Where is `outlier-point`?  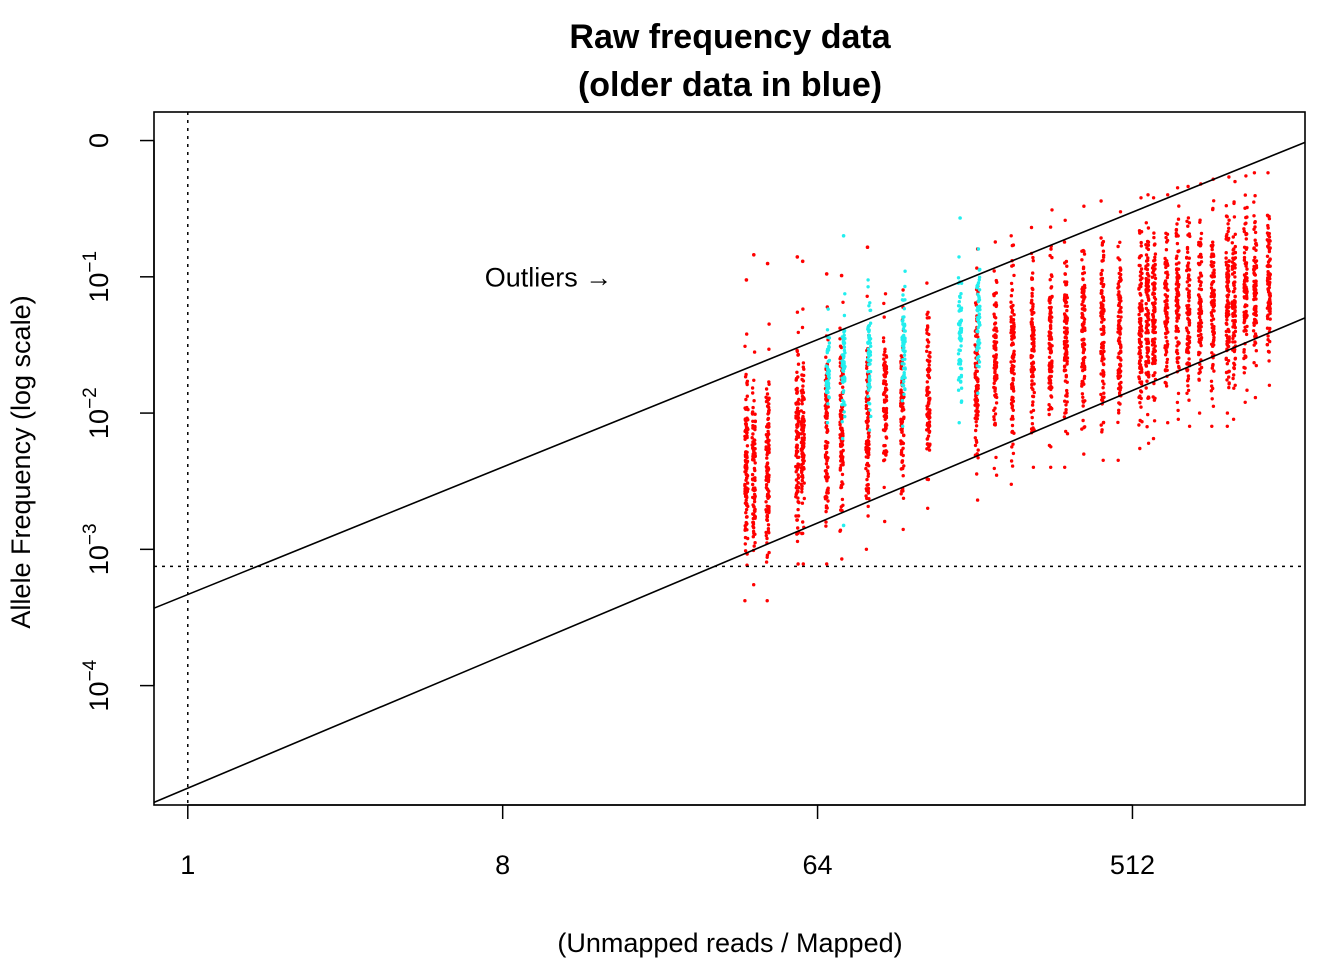
outlier-point is located at coordinates (754, 255).